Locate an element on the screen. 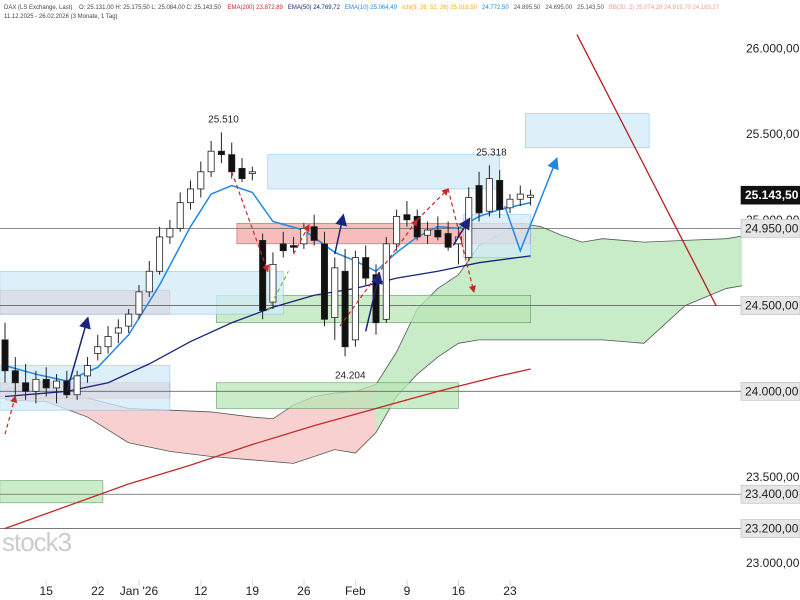  price-tag-box is located at coordinates (770, 391).